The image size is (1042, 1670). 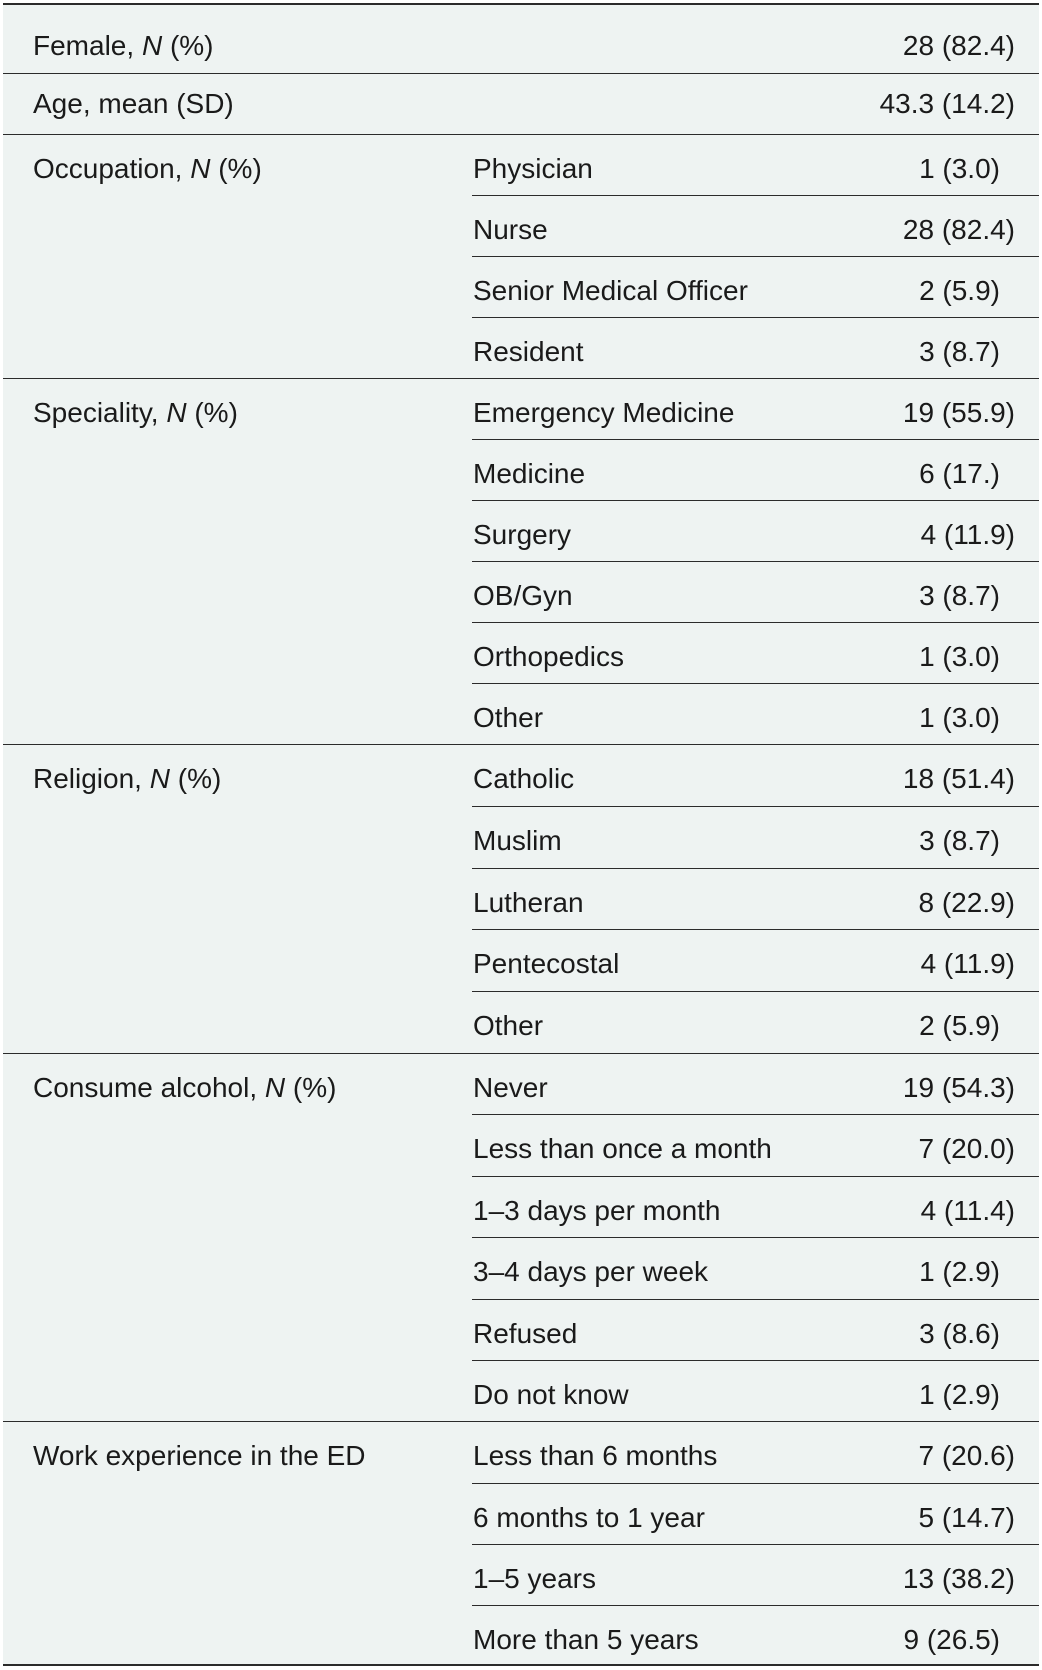 What do you see at coordinates (622, 1148) in the screenshot?
I see `sub-label: Less than once a month` at bounding box center [622, 1148].